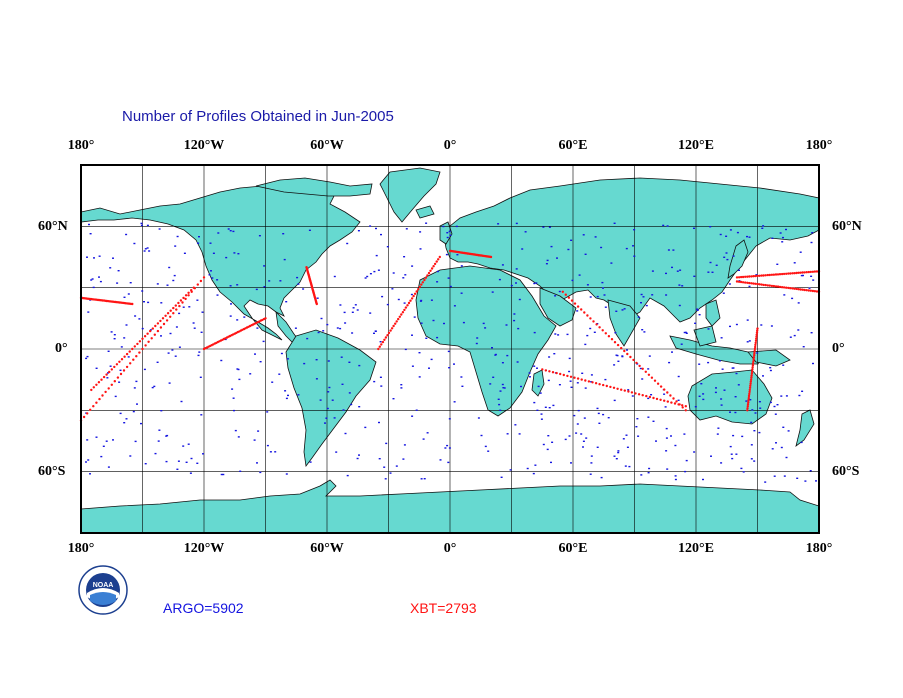 The image size is (903, 698). I want to click on bottom-tick-label: 120°E, so click(696, 548).